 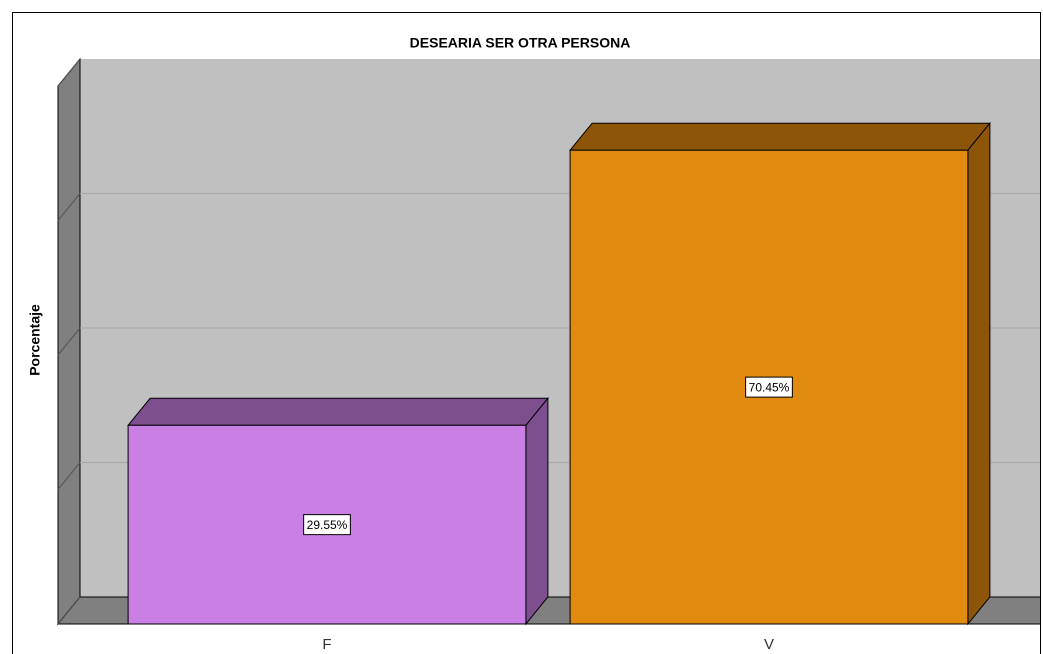 I want to click on data-label: 70.45%, so click(x=769, y=387).